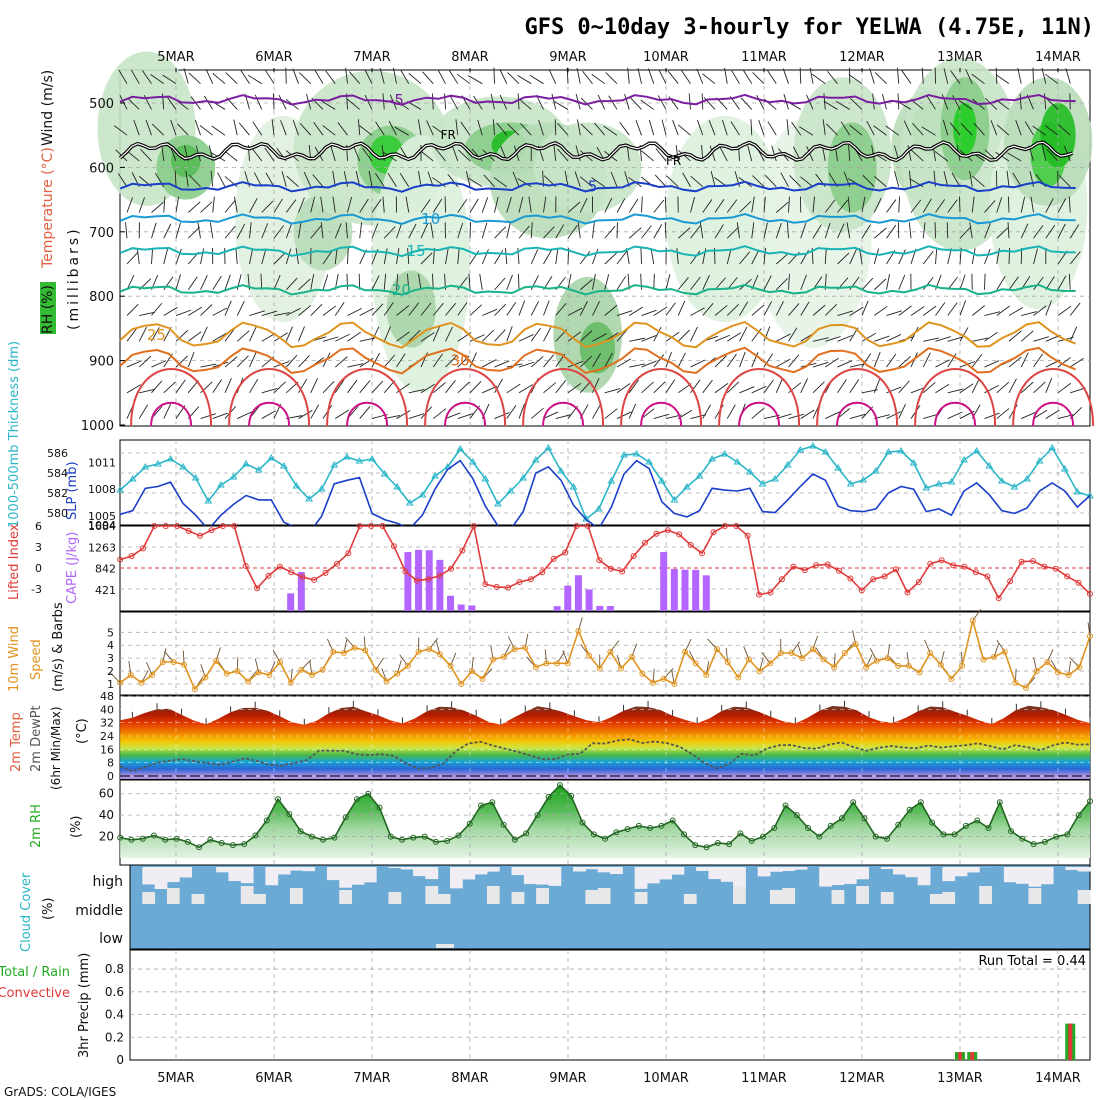 The width and height of the screenshot is (1100, 1100). Describe the element at coordinates (401, 290) in the screenshot. I see `contour-label: 20` at that location.